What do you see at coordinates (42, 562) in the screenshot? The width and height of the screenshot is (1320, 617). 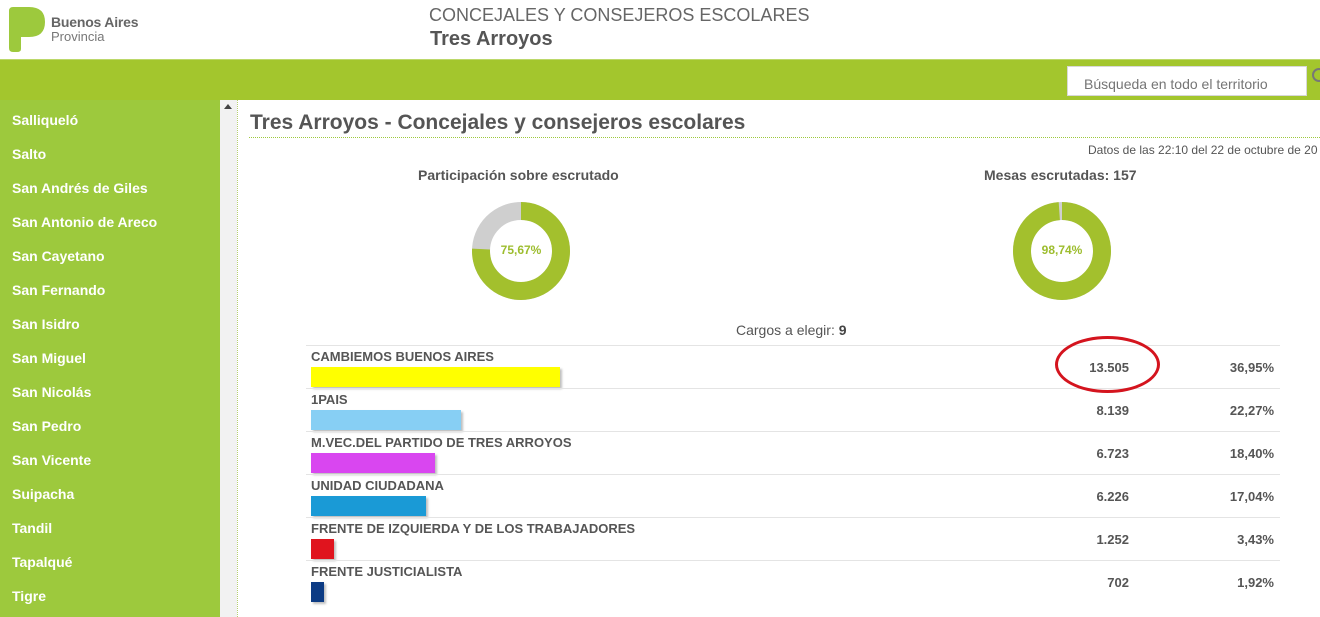 I see `sidebar-item: Tapalqué` at bounding box center [42, 562].